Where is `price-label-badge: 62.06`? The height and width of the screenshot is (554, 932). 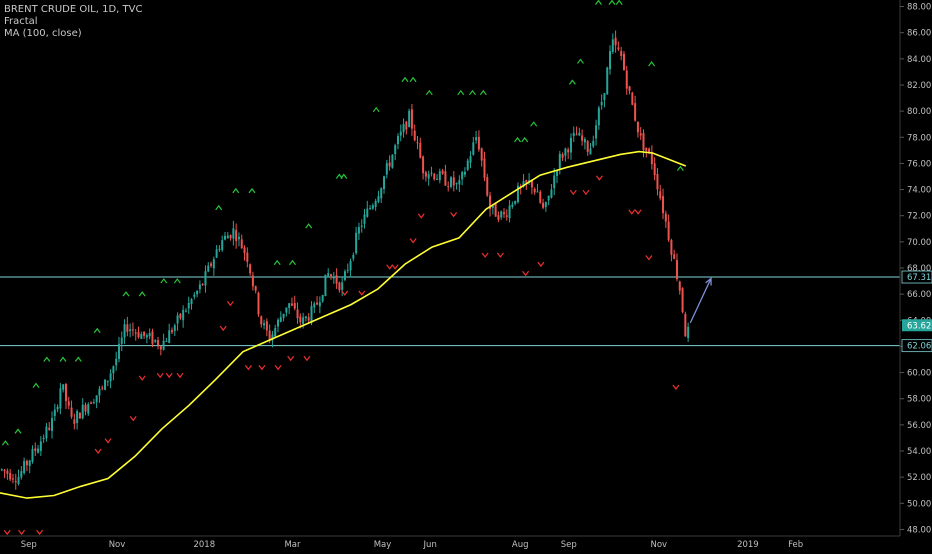
price-label-badge: 62.06 is located at coordinates (916, 346).